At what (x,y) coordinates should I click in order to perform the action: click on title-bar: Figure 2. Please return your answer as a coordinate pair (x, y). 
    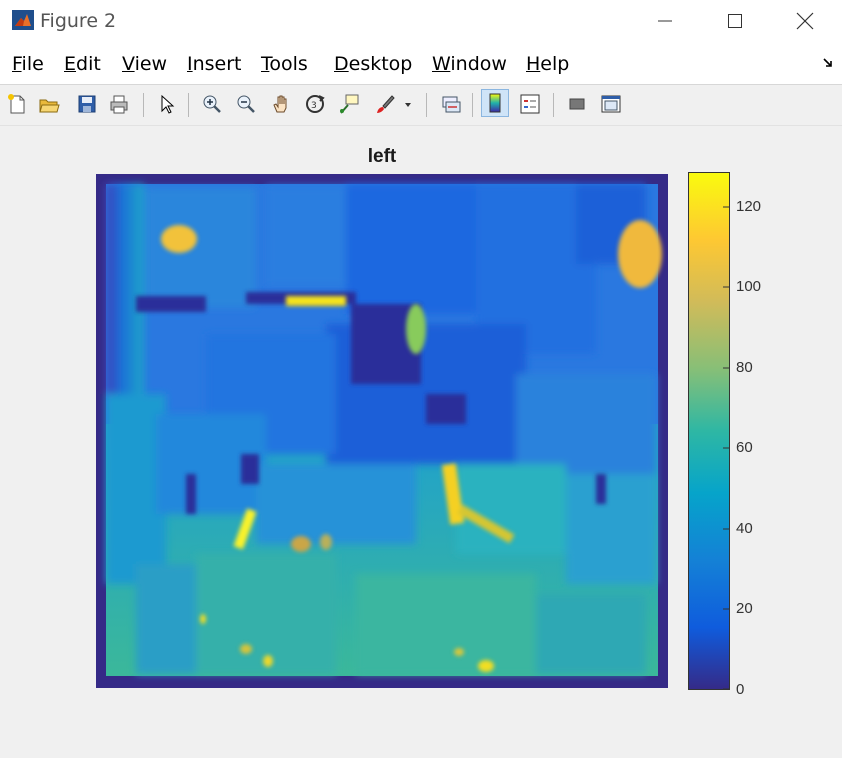
    Looking at the image, I should click on (421, 21).